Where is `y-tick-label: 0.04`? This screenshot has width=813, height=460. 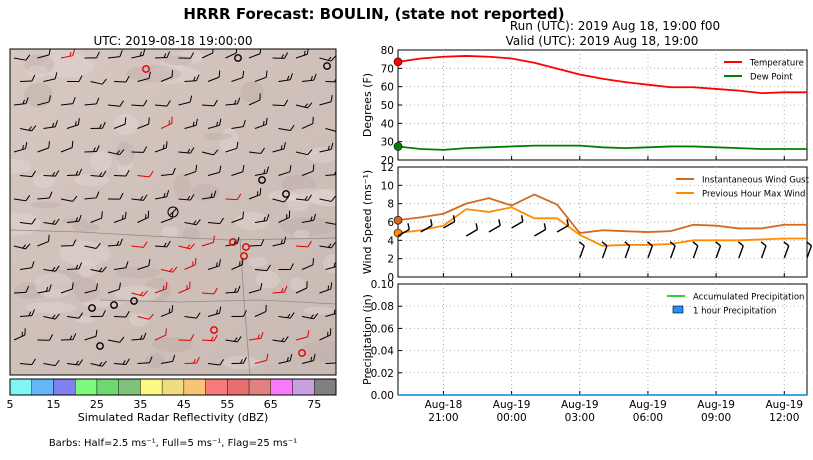
y-tick-label: 0.04 is located at coordinates (383, 352).